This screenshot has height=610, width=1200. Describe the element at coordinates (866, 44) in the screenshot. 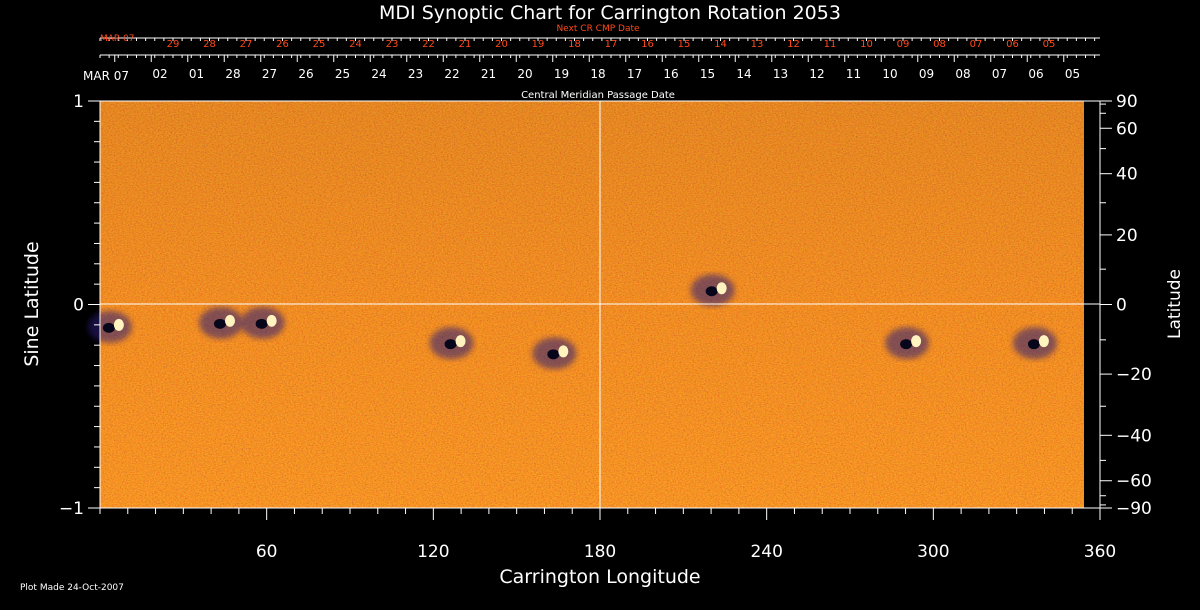

I see `next-cr-date-label: 10` at that location.